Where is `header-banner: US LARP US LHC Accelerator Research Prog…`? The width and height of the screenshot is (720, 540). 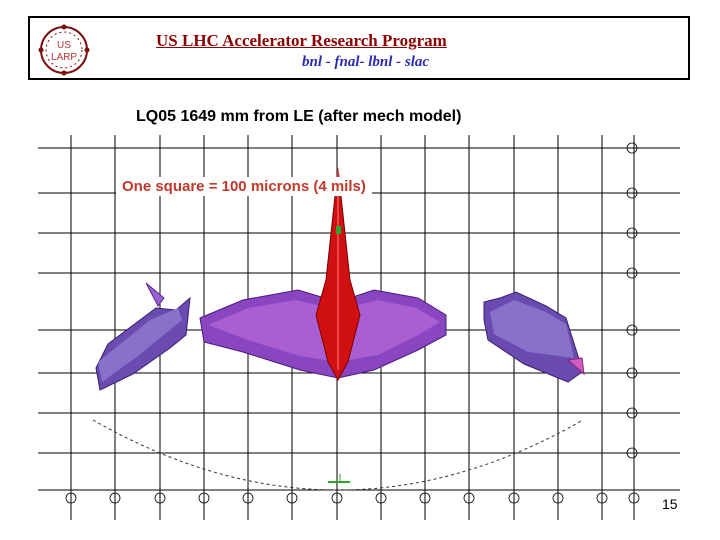
header-banner: US LARP US LHC Accelerator Research Prog… is located at coordinates (359, 48).